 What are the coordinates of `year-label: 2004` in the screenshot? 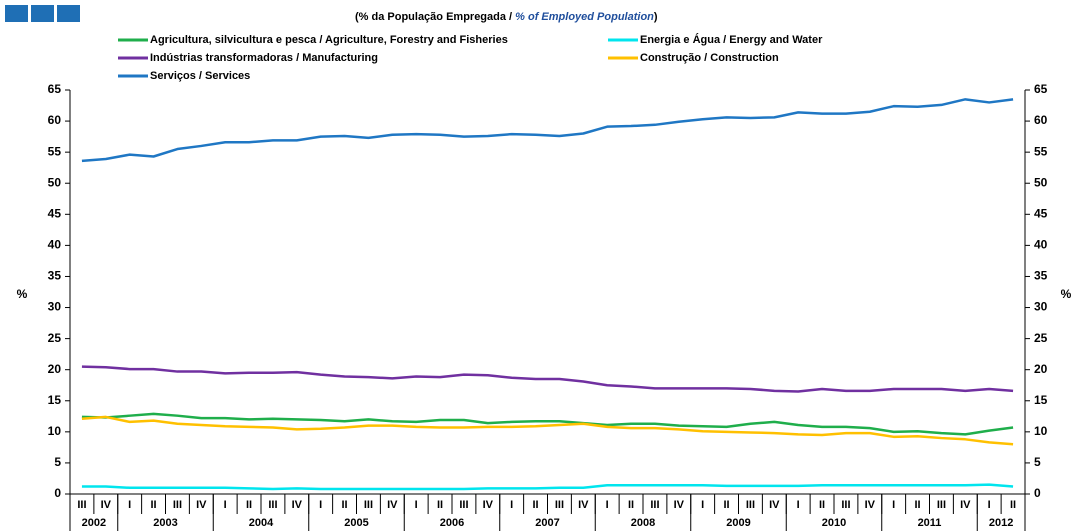 It's located at (261, 523).